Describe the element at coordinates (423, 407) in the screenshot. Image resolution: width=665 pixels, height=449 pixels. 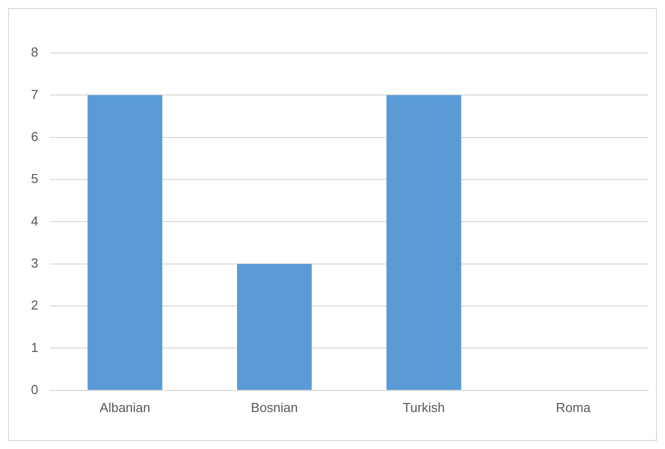
I see `x-tick-label: Turkish` at that location.